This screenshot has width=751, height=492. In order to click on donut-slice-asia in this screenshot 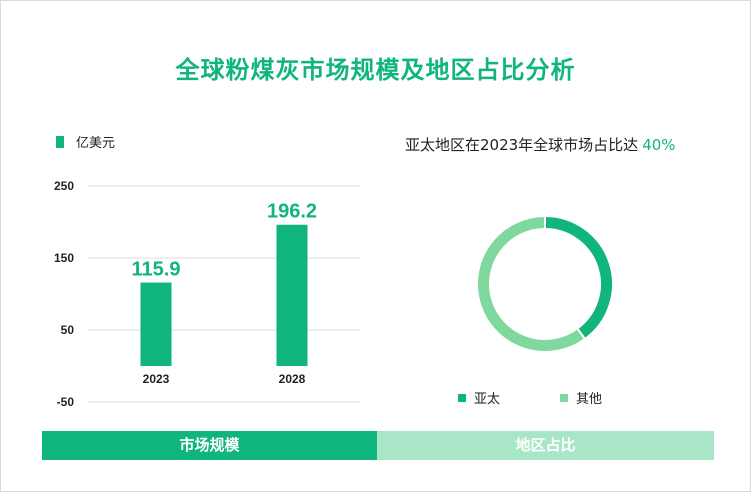, I will do `click(579, 277)`.